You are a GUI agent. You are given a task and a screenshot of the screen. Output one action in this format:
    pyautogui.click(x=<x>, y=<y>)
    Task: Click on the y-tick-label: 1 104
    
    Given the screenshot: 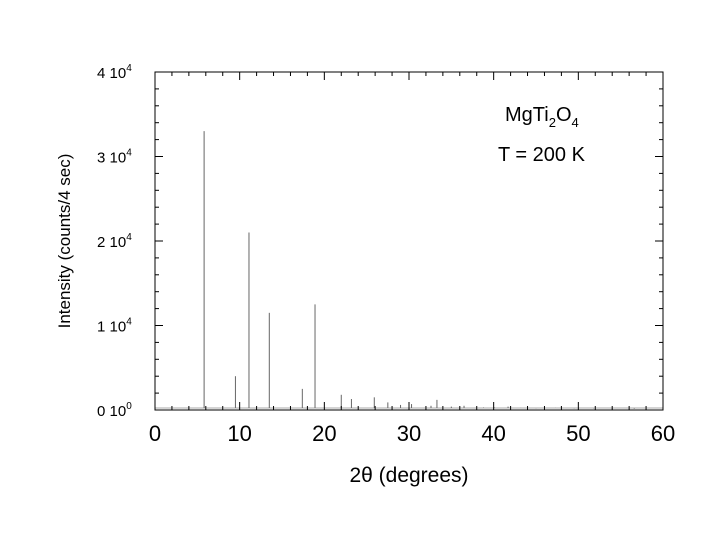 What is the action you would take?
    pyautogui.click(x=114, y=326)
    